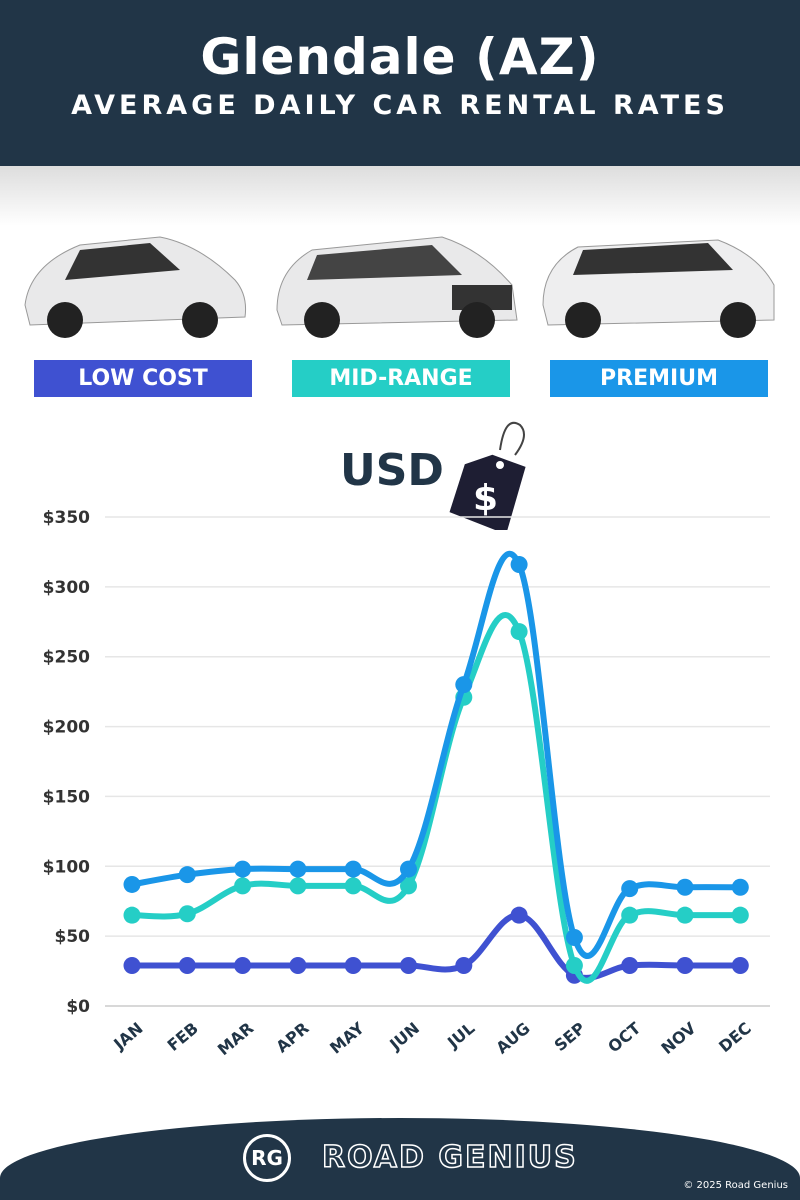 This screenshot has width=800, height=1200. Describe the element at coordinates (292, 1038) in the screenshot. I see `x-tick-label: APR` at that location.